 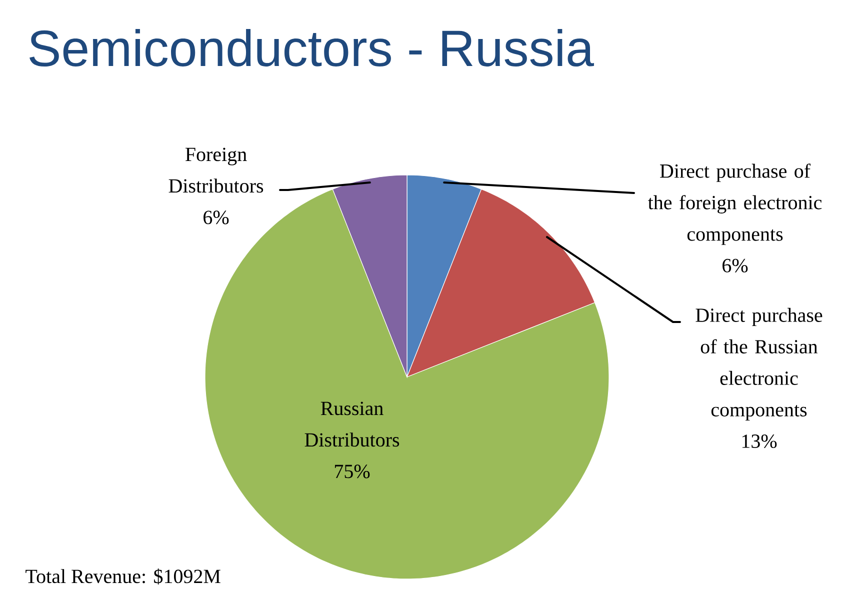 I want to click on chart-title: Semiconductors - Russia, so click(x=312, y=47).